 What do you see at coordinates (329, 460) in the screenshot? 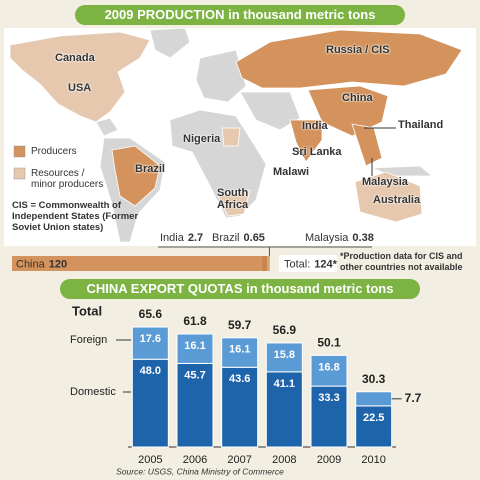
I see `x-tick-label: 2009` at bounding box center [329, 460].